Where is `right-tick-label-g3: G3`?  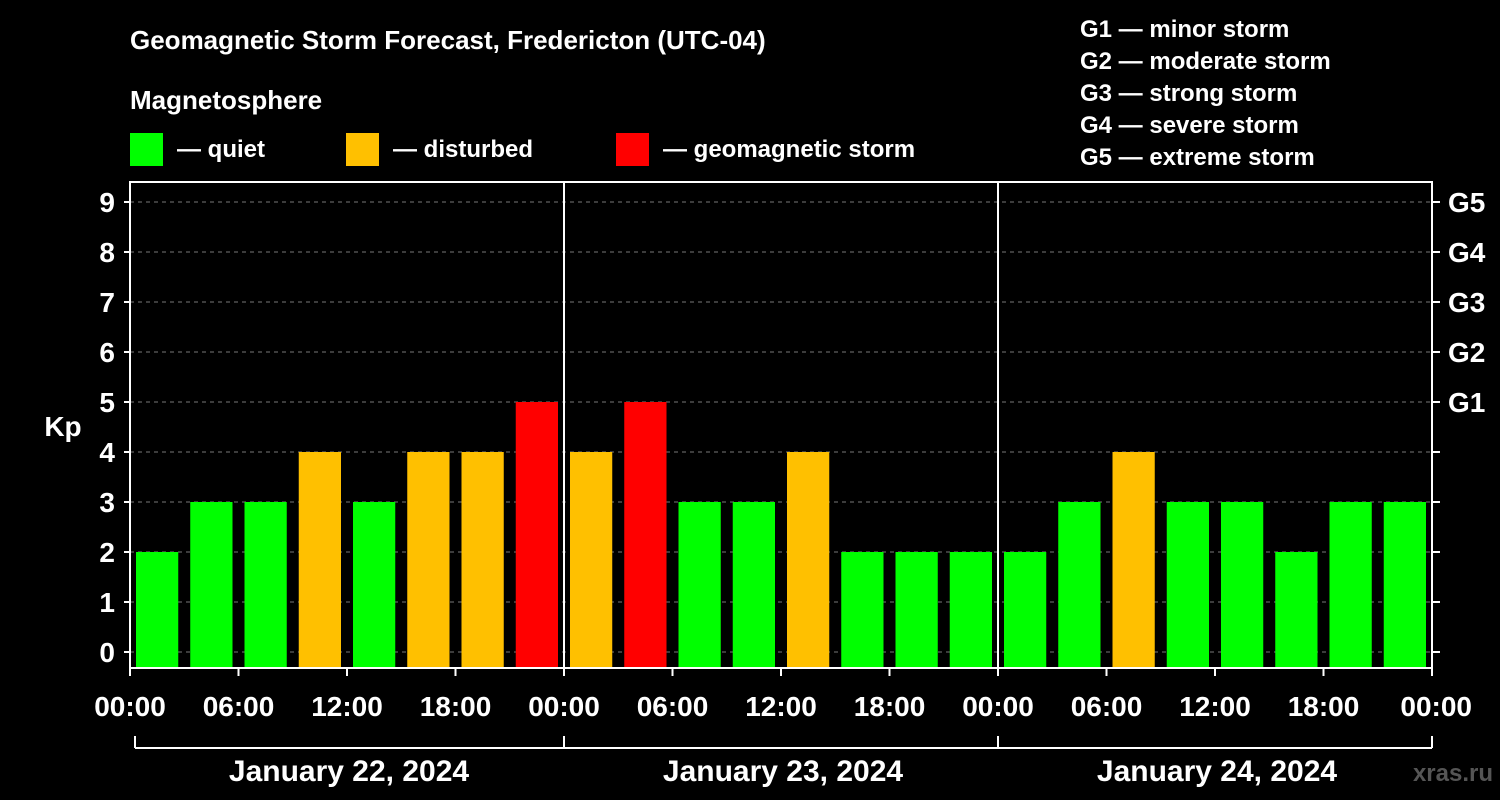
right-tick-label-g3: G3 is located at coordinates (1466, 302).